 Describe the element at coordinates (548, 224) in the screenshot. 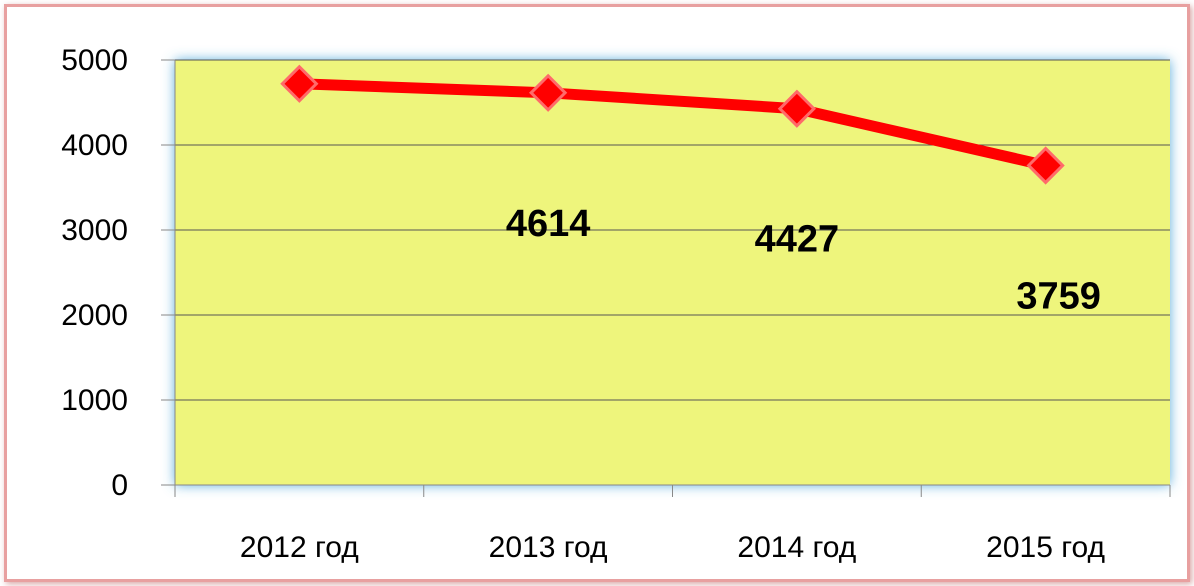

I see `data-label: 4614` at that location.